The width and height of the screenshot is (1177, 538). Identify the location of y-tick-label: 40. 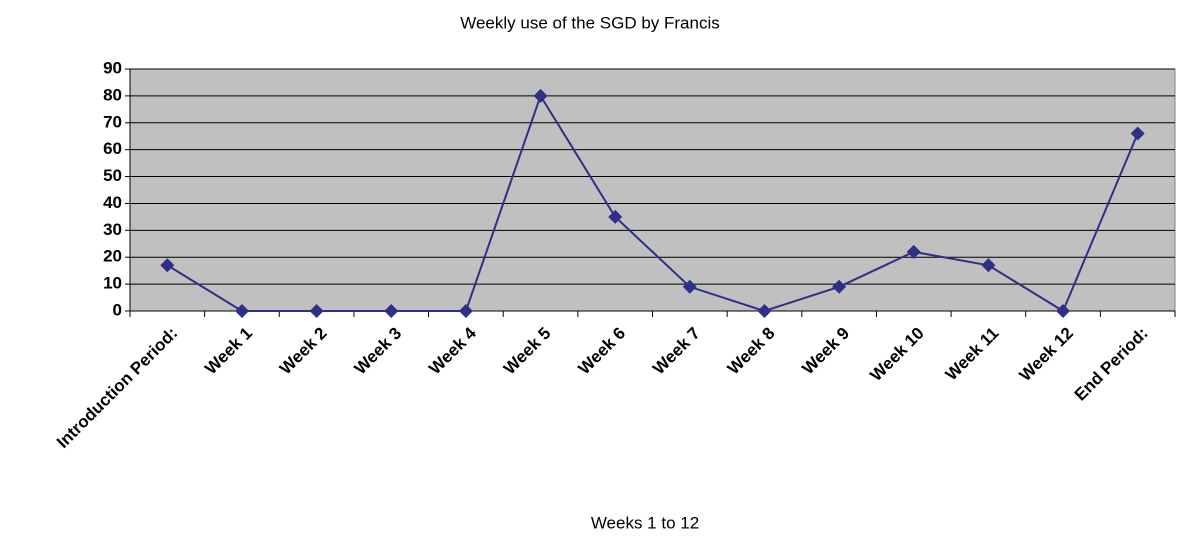
(112, 202).